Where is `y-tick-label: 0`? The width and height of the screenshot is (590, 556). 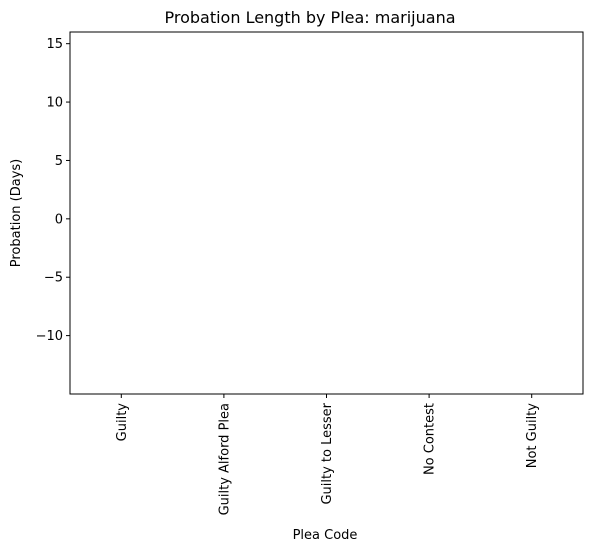
y-tick-label: 0 is located at coordinates (59, 219).